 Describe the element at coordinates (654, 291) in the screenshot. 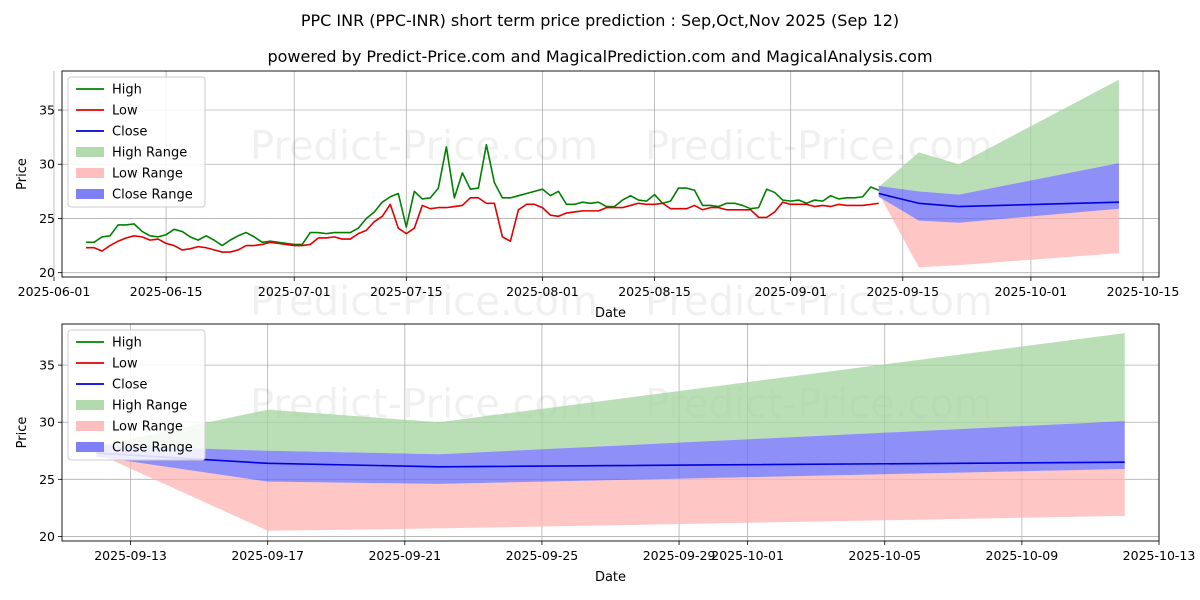

I see `x-tick-label: 2025-08-15` at that location.